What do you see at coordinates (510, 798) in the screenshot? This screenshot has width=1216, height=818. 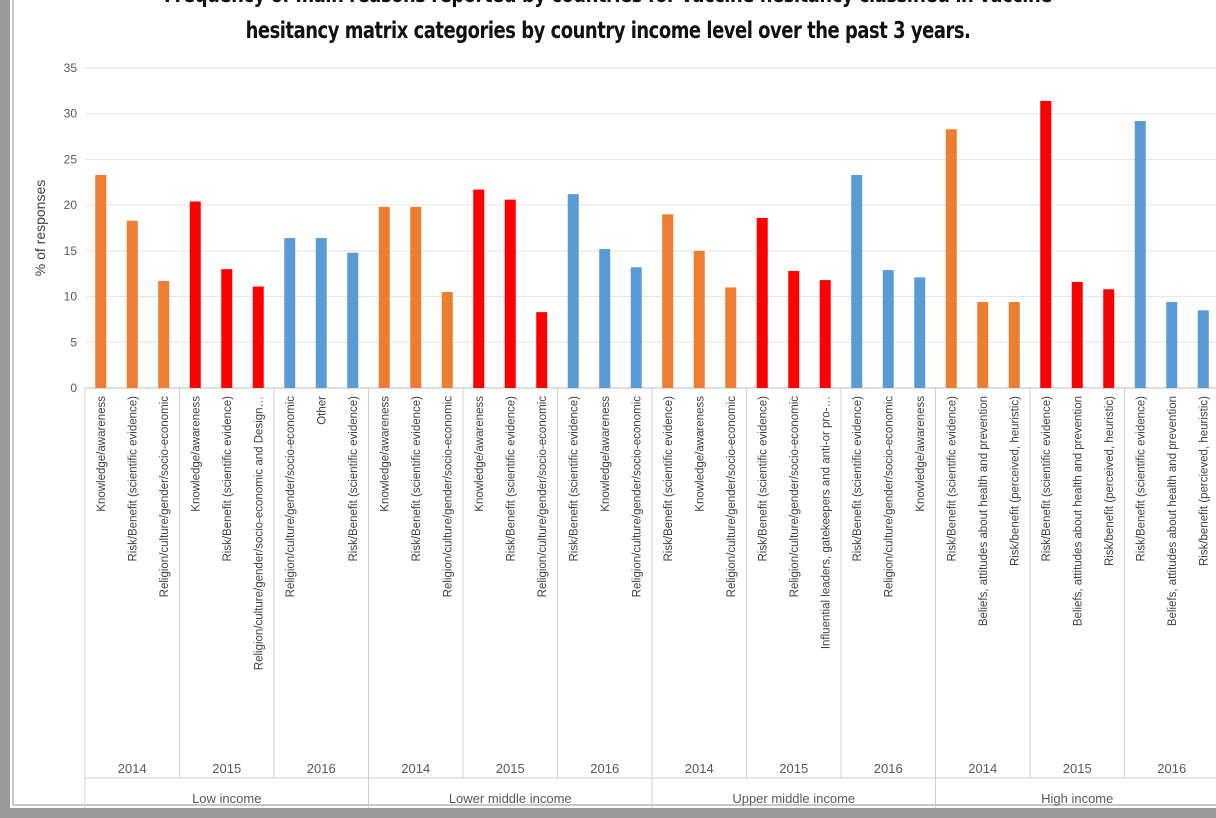 I see `income-label: Lower middle income` at bounding box center [510, 798].